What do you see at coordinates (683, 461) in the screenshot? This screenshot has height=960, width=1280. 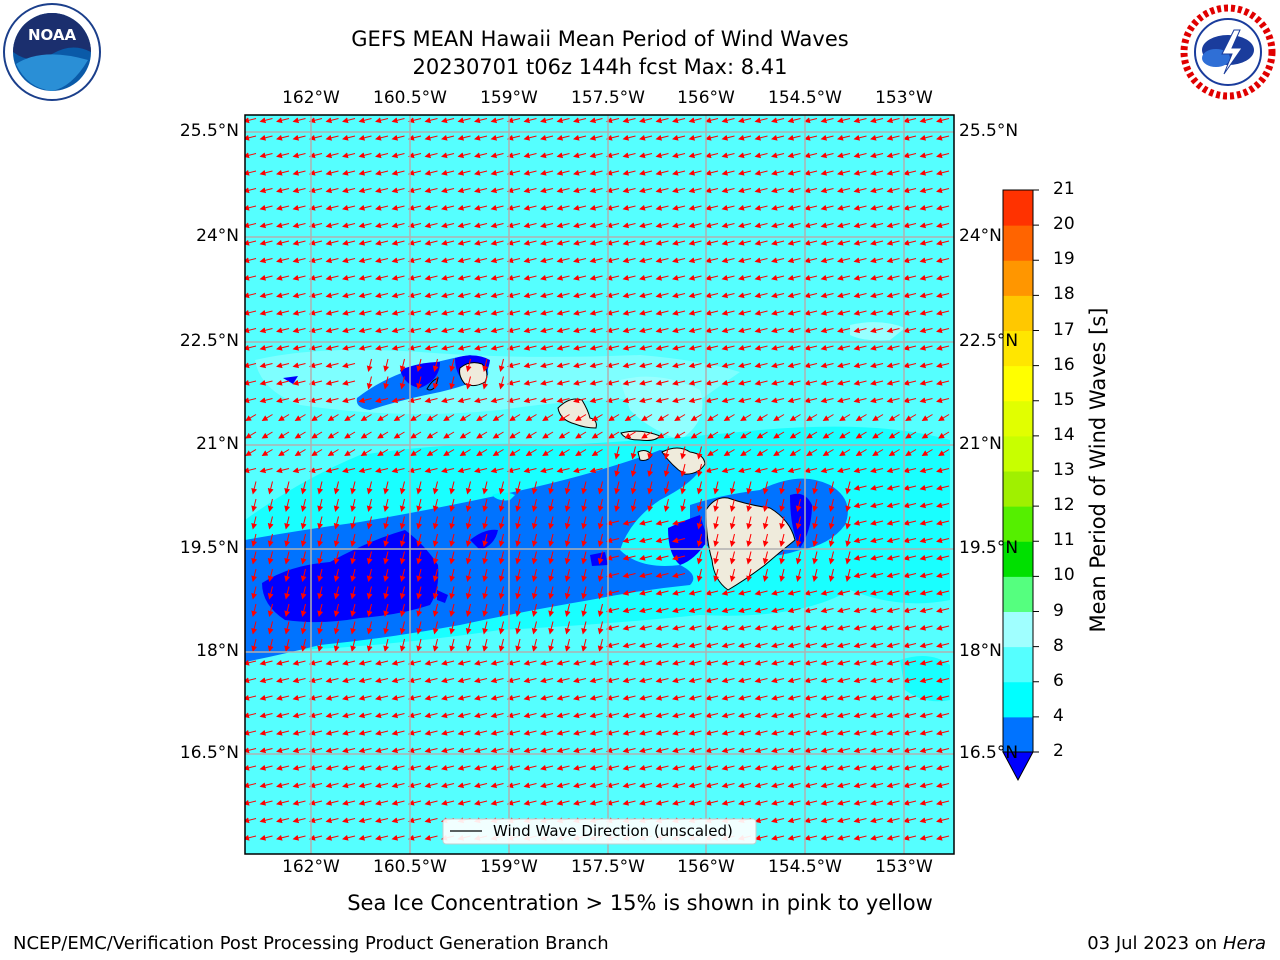 I see `island-maui` at bounding box center [683, 461].